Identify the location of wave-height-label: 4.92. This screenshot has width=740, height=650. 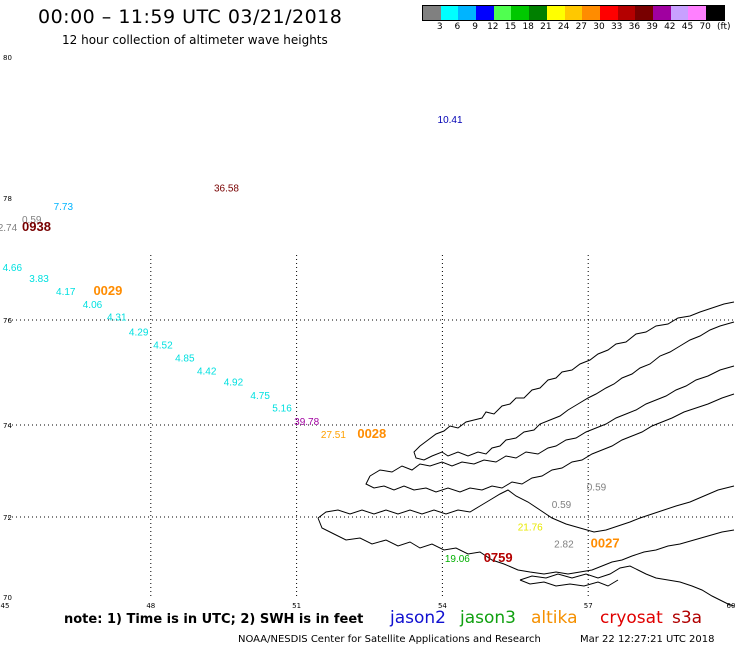
(234, 383).